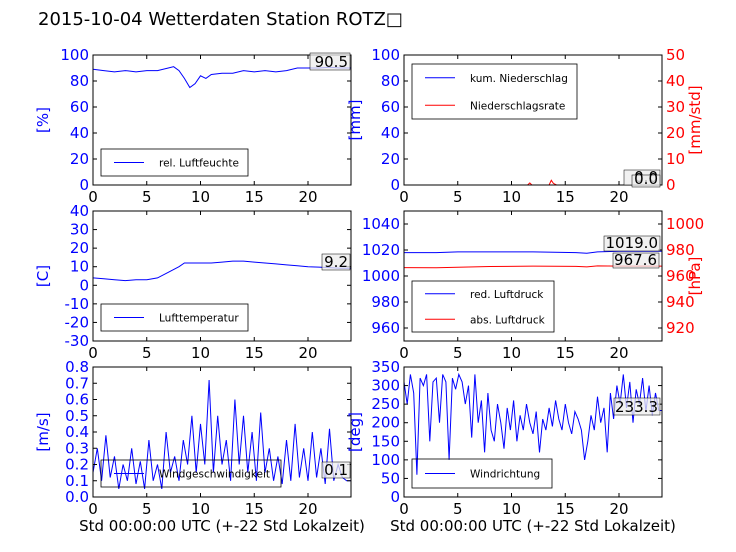  I want to click on p2-axes-frame, so click(533, 120).